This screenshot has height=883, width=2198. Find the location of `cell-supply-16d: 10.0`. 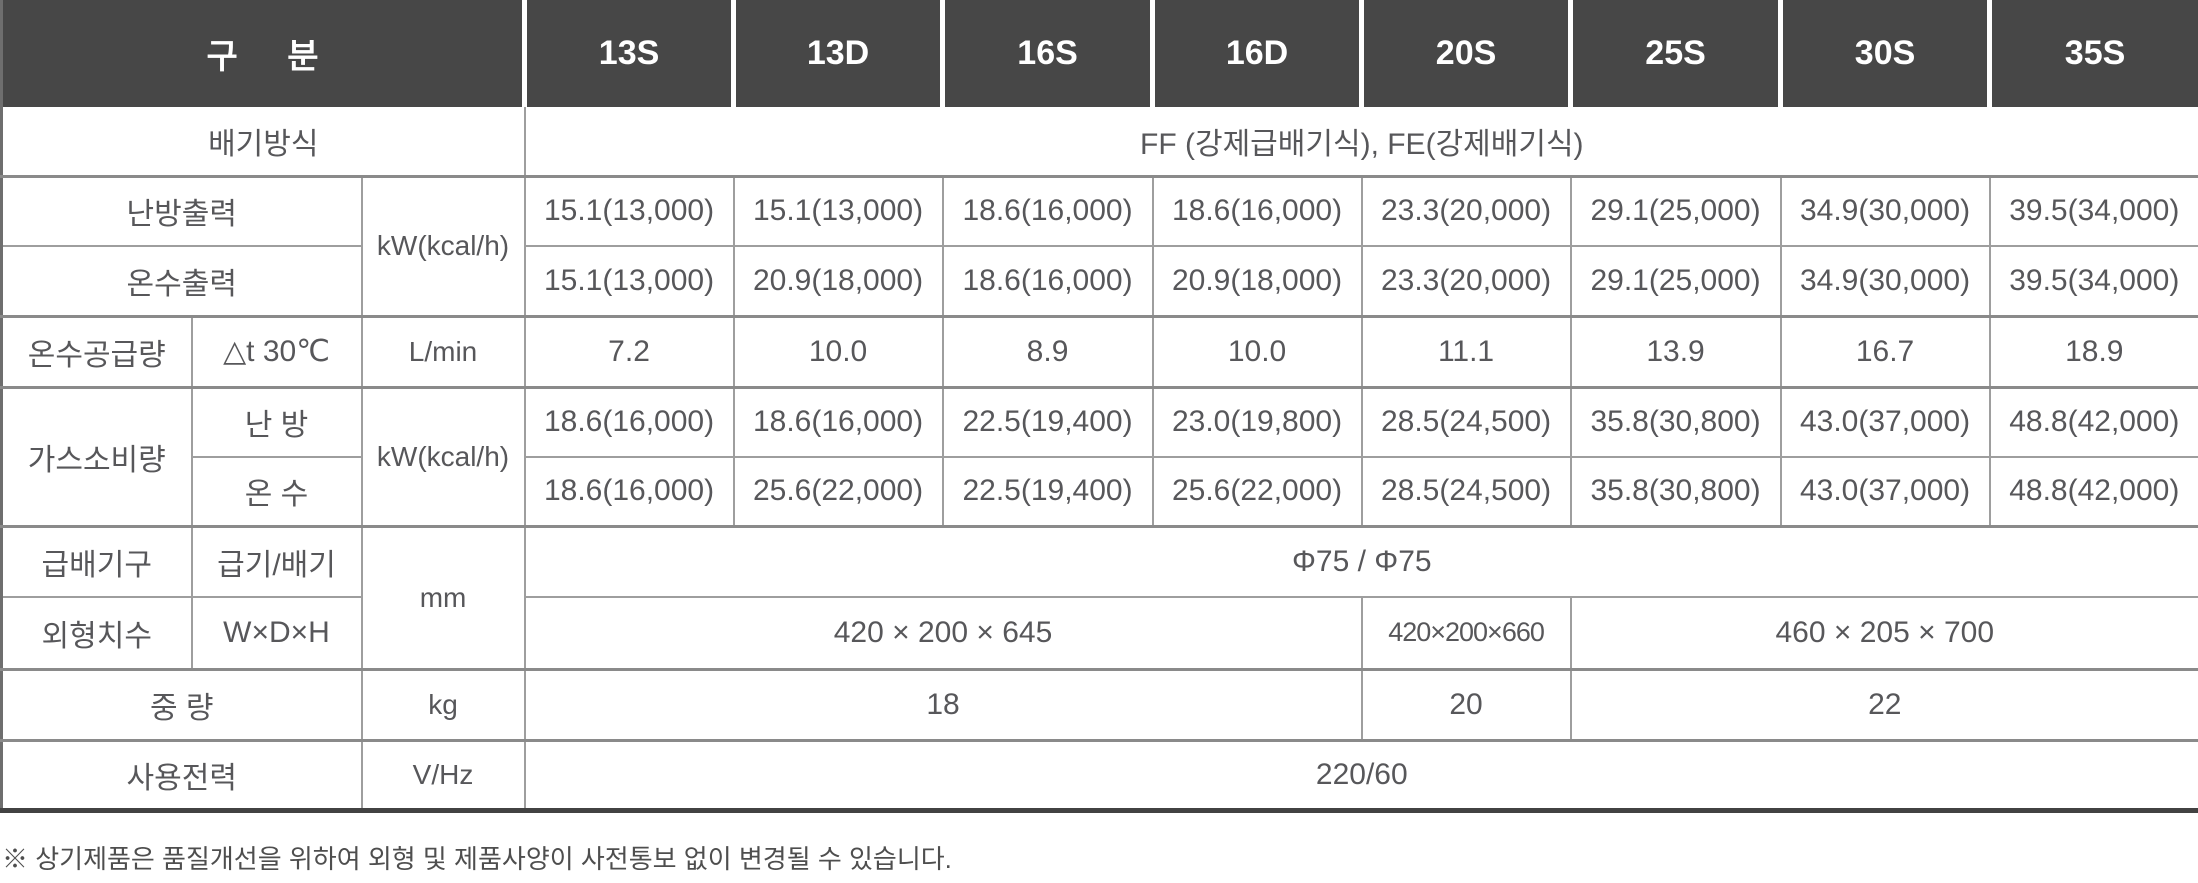

cell-supply-16d: 10.0 is located at coordinates (1257, 351).